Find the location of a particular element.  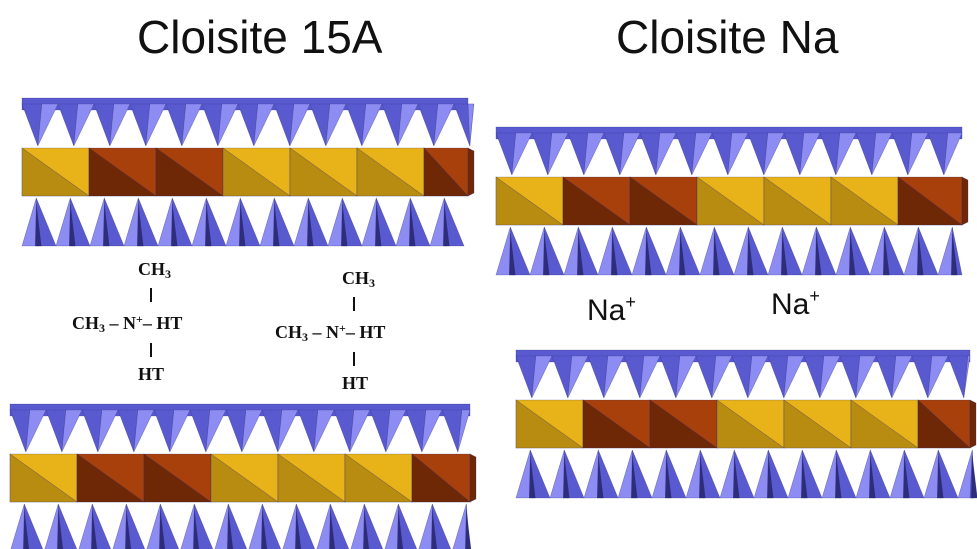

molecule-1-top-methyl: CH3 is located at coordinates (154, 270).